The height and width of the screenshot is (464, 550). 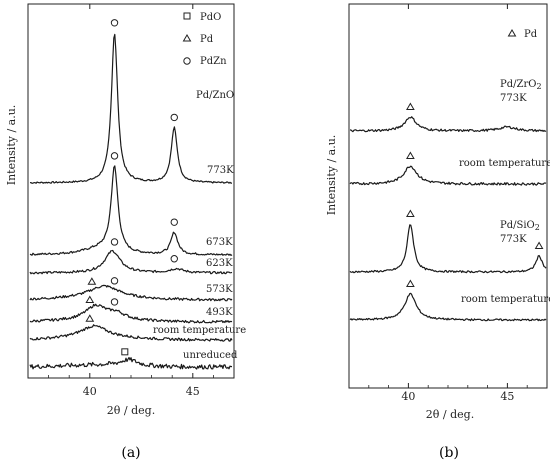 What do you see at coordinates (207, 39) in the screenshot?
I see `legend-pd-label: Pd` at bounding box center [207, 39].